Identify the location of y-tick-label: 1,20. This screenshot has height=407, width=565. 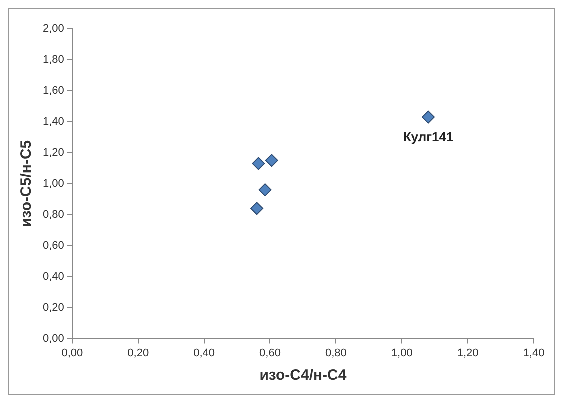
(53, 152).